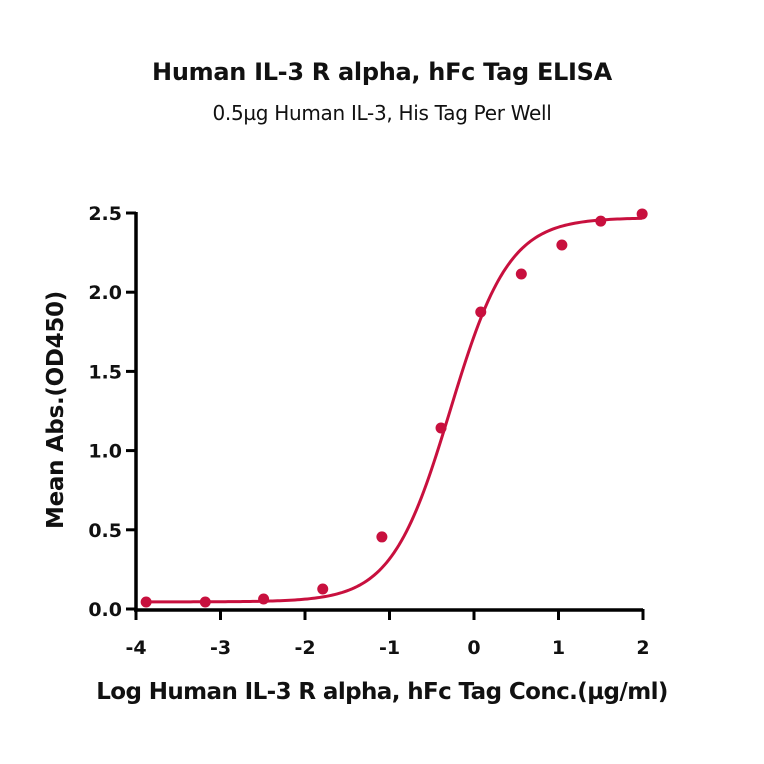 The image size is (764, 764). What do you see at coordinates (56, 410) in the screenshot?
I see `y-axis-label: Mean Abs.(OD450)` at bounding box center [56, 410].